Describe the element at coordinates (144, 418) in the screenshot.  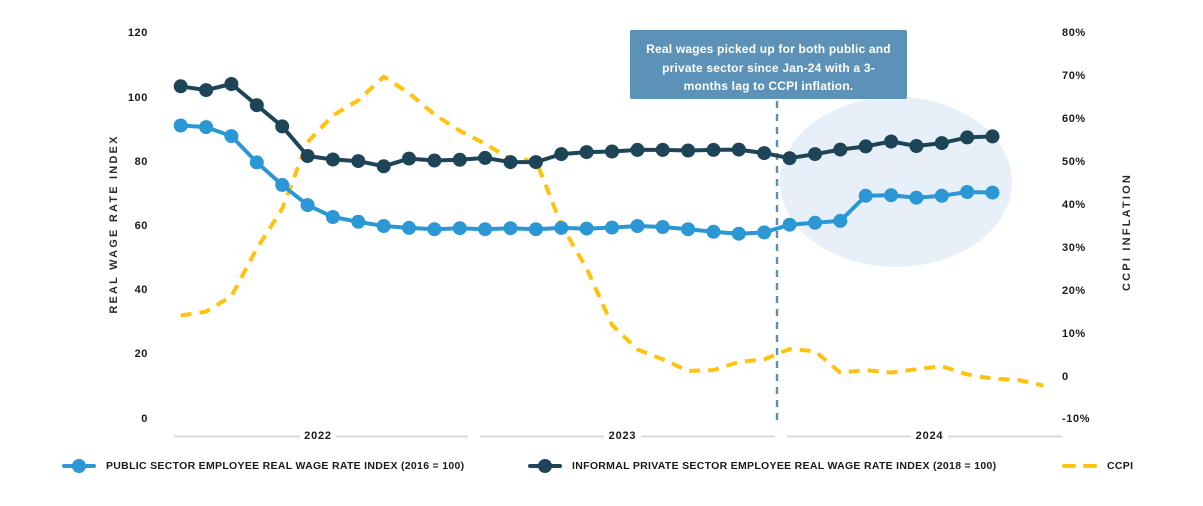
I see `left-axis-tick: 0` at that location.